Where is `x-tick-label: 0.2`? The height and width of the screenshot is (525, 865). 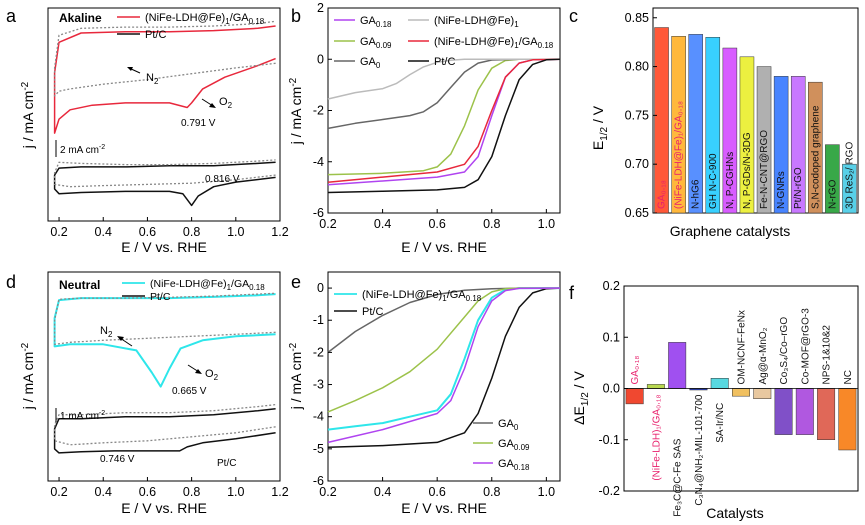 x-tick-label: 0.2 is located at coordinates (58, 232).